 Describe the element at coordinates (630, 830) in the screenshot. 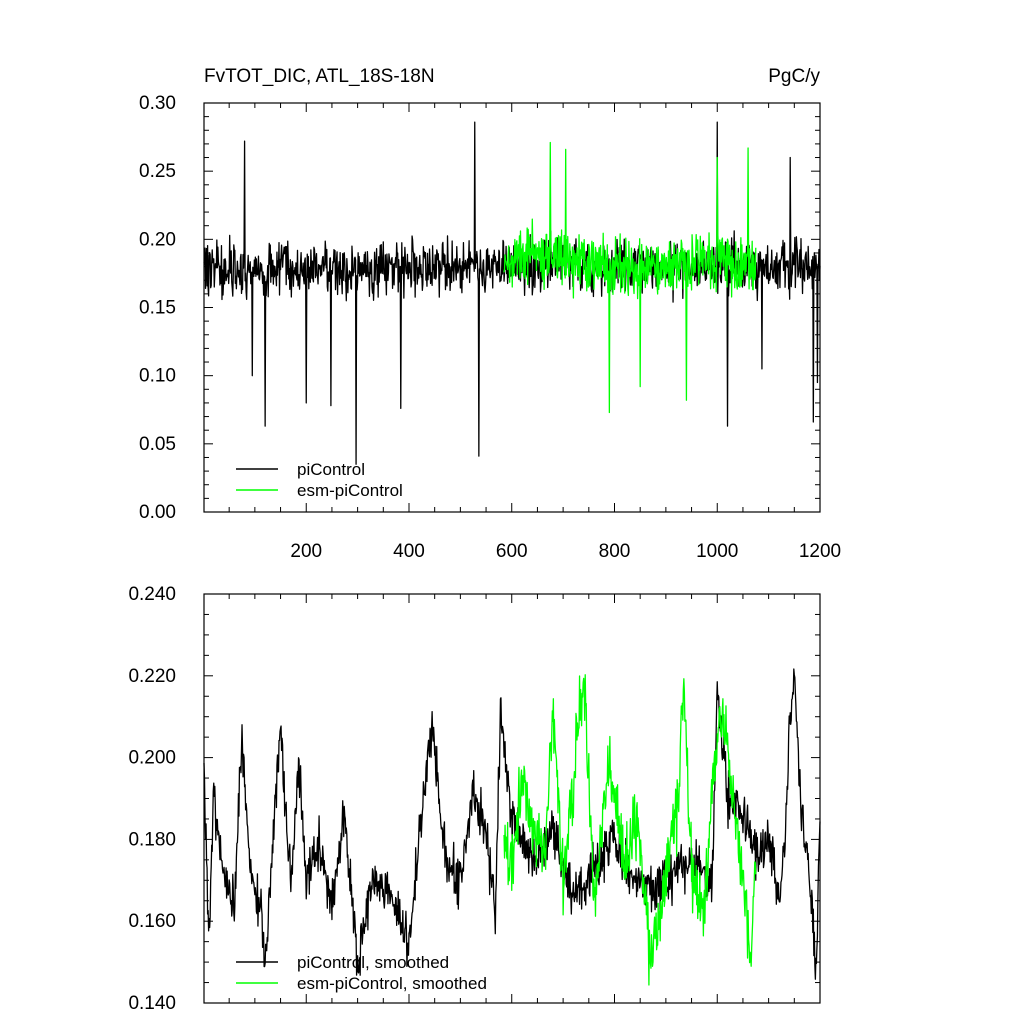

I see `bottom-series-line-esm-picontrol-smoothed` at that location.